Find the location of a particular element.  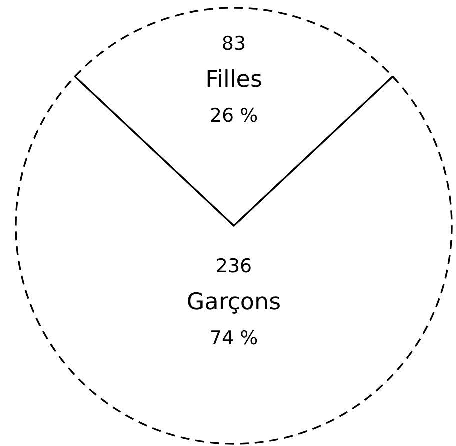

data-label: 26 % is located at coordinates (234, 115).